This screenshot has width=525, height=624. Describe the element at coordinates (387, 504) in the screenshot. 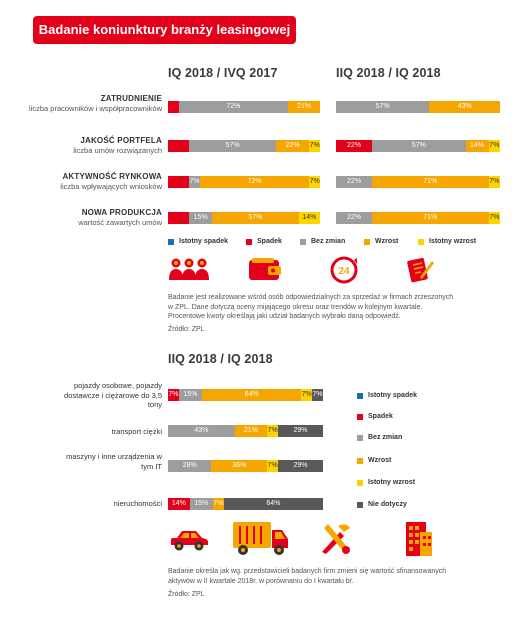

I see `legend-label: Nie dotyczy` at that location.